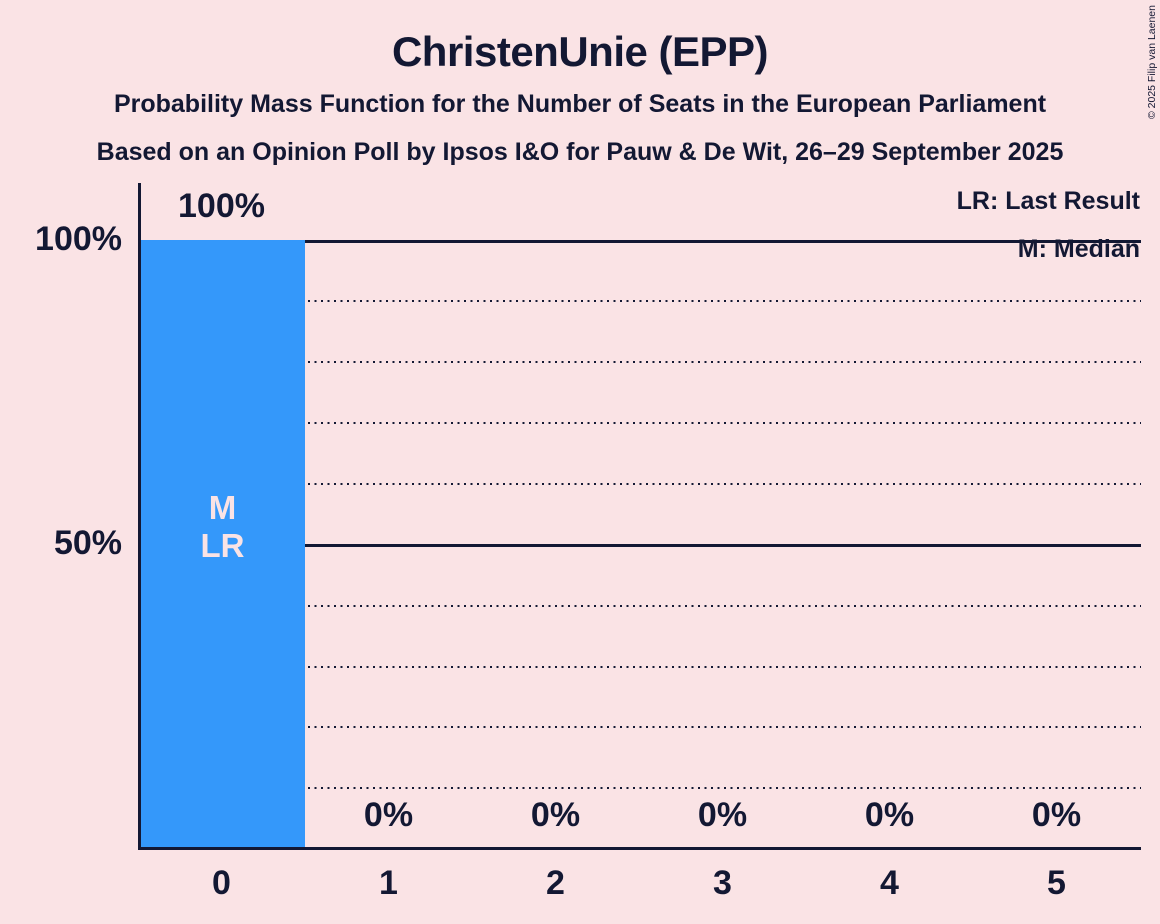 This screenshot has width=1160, height=924. Describe the element at coordinates (722, 815) in the screenshot. I see `value-label-seats-3: 0%` at that location.